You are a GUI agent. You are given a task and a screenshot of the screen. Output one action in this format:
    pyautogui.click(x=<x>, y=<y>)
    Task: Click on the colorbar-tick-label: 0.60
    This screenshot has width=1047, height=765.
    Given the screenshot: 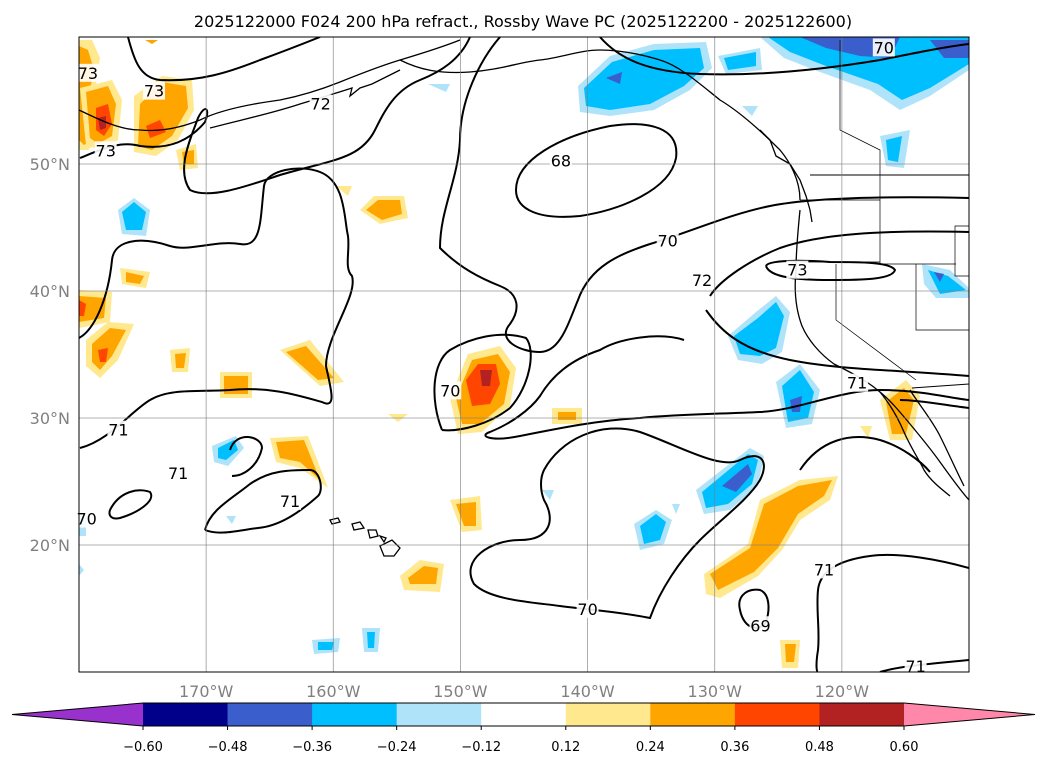 What is the action you would take?
    pyautogui.click(x=904, y=747)
    